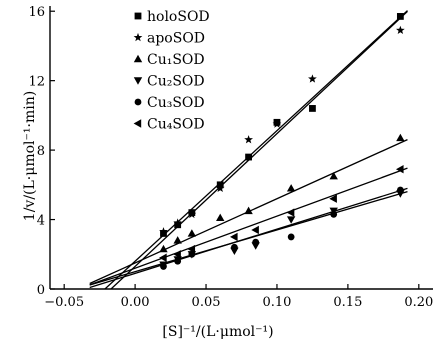 The width and height of the screenshot is (433, 344). Describe the element at coordinates (64, 302) in the screenshot. I see `x-tick-label: −0.05` at that location.